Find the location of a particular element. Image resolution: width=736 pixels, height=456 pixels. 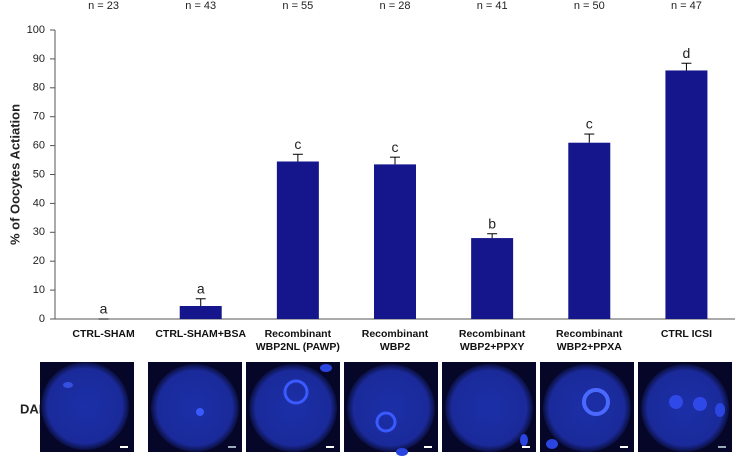

y-axis-label: % of Oocytes Actiation is located at coordinates (14, 174).